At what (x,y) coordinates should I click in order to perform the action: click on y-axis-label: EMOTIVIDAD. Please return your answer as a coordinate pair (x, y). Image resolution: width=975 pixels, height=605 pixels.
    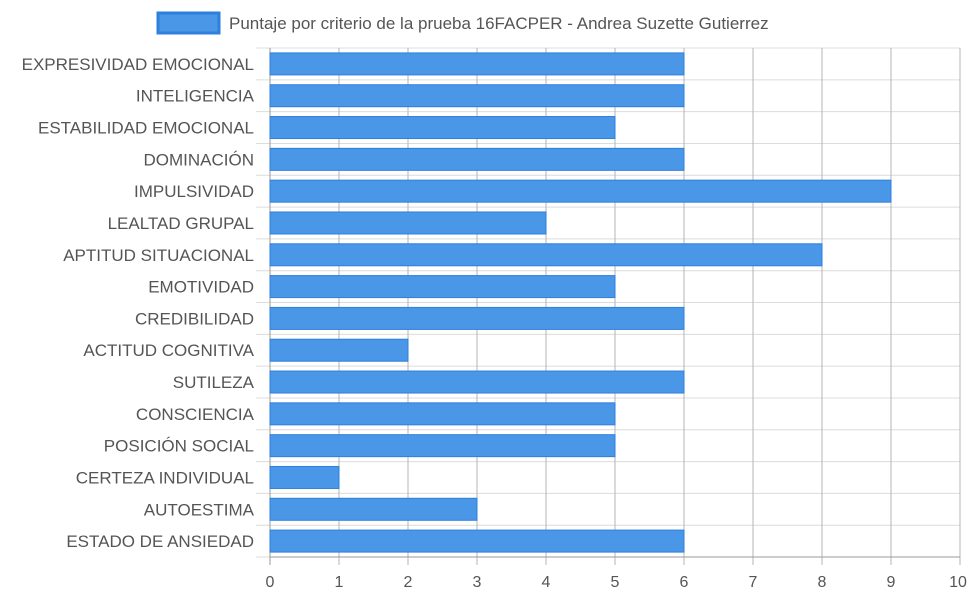
    Looking at the image, I should click on (201, 287).